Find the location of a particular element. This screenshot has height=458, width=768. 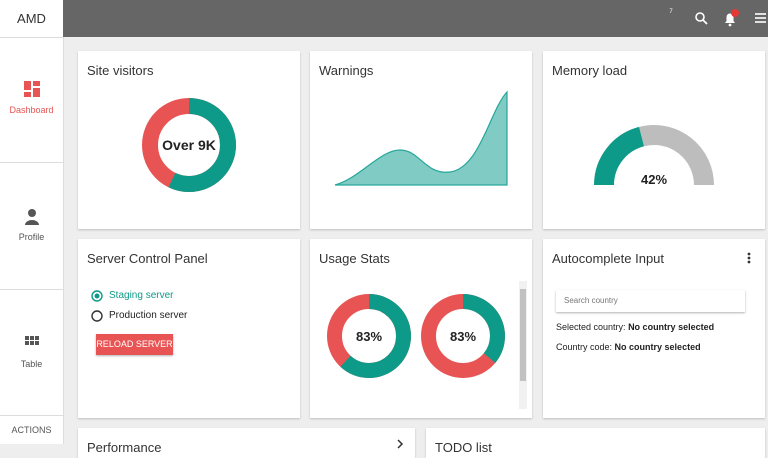

field-label: Selected country: is located at coordinates (591, 327).